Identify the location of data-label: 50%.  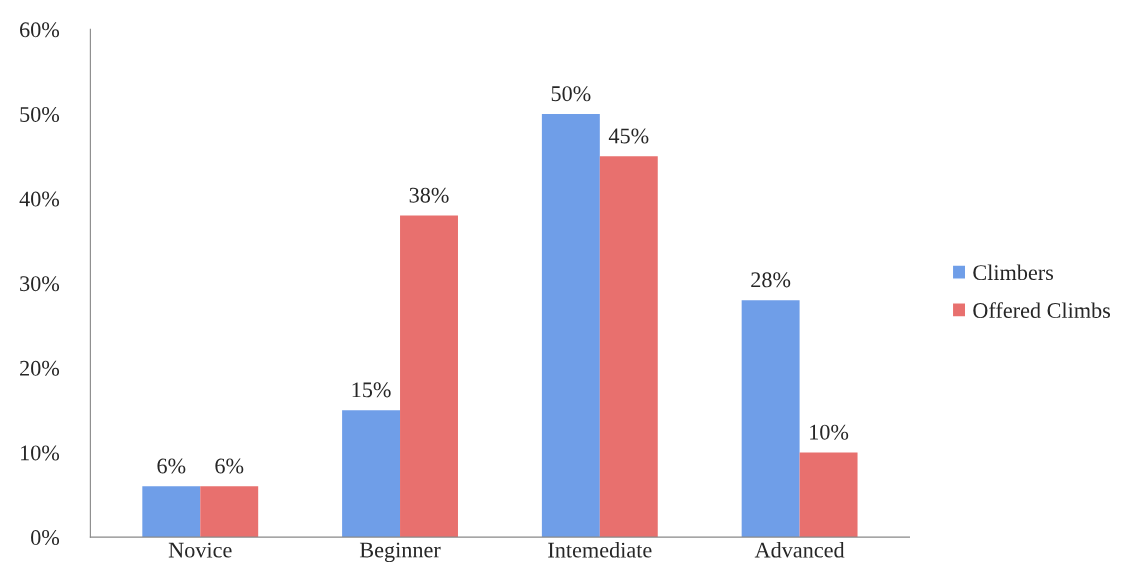
(571, 94).